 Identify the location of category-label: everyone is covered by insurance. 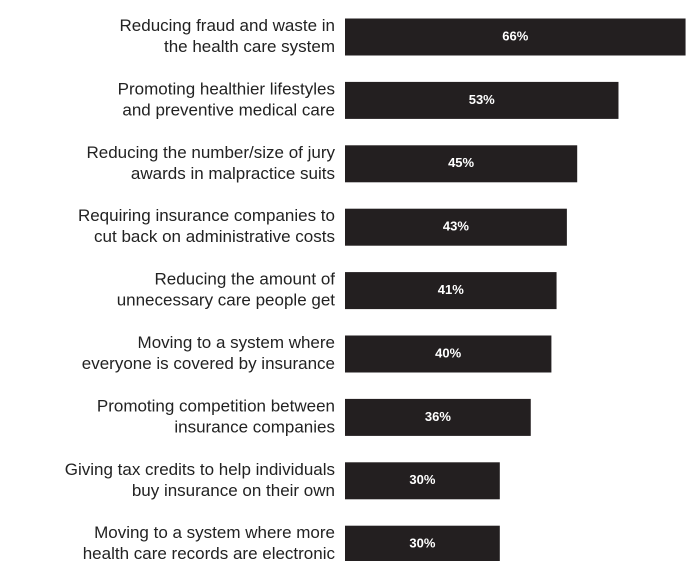
(208, 363).